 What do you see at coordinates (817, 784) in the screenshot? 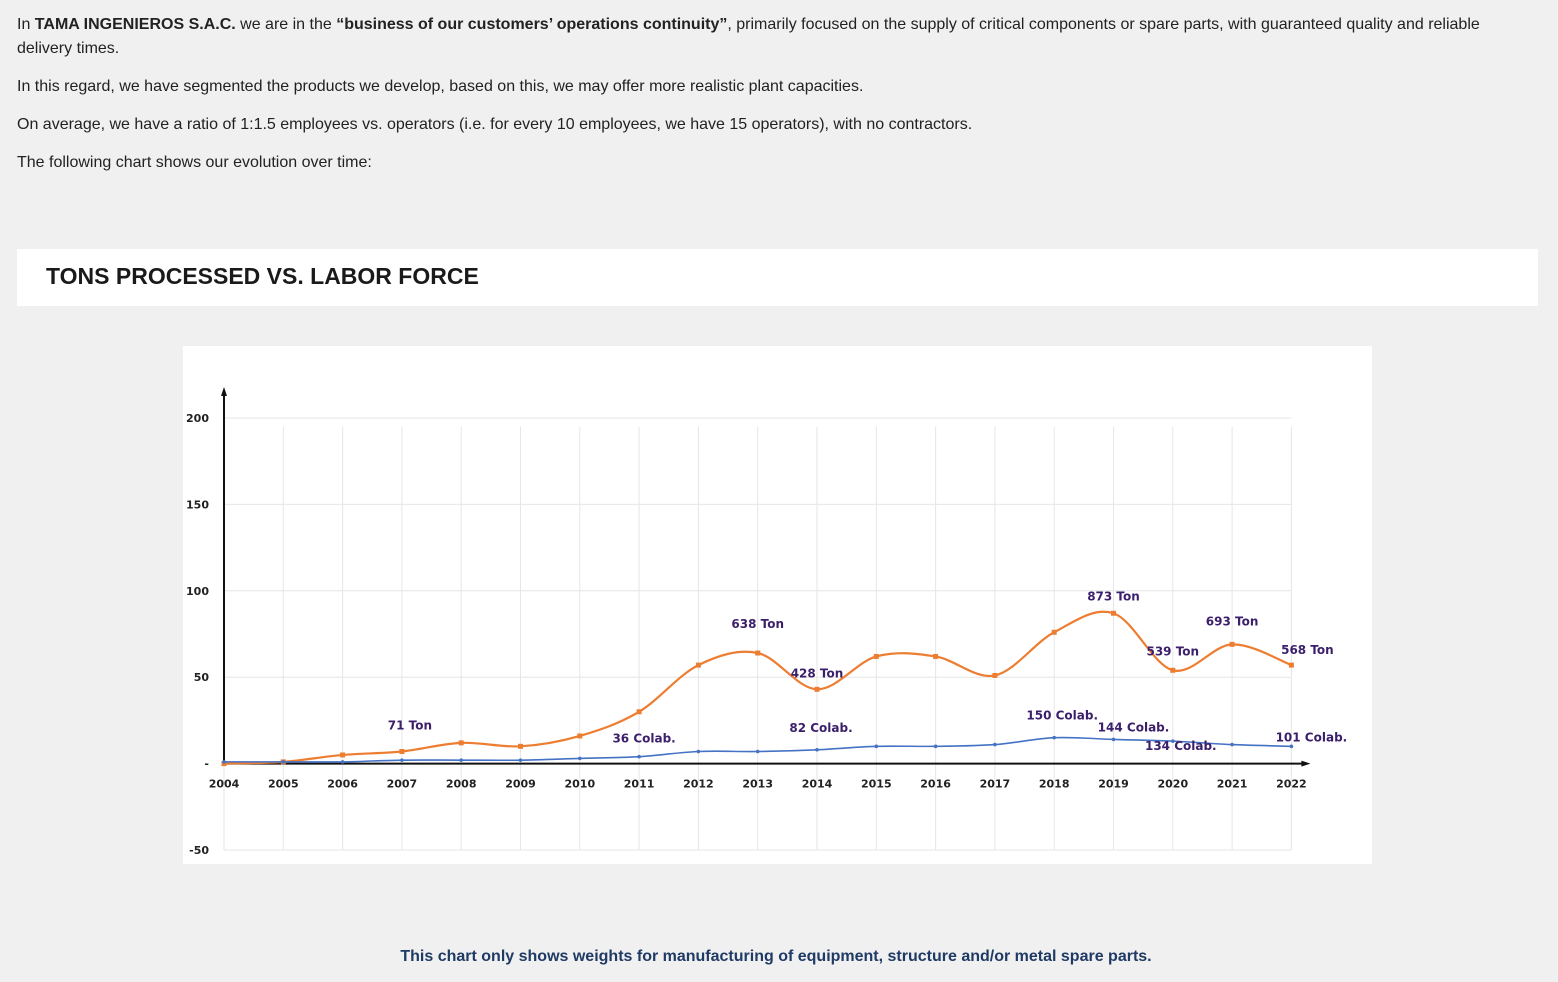
I see `x-tick-label: 2014` at bounding box center [817, 784].